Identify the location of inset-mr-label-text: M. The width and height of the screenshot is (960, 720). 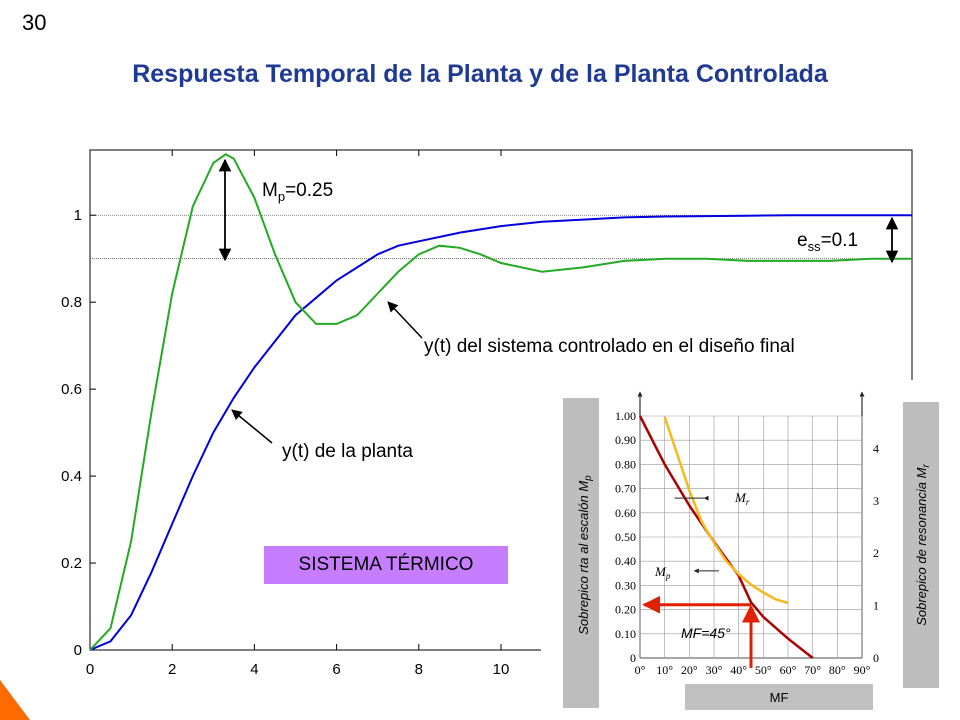
(740, 497).